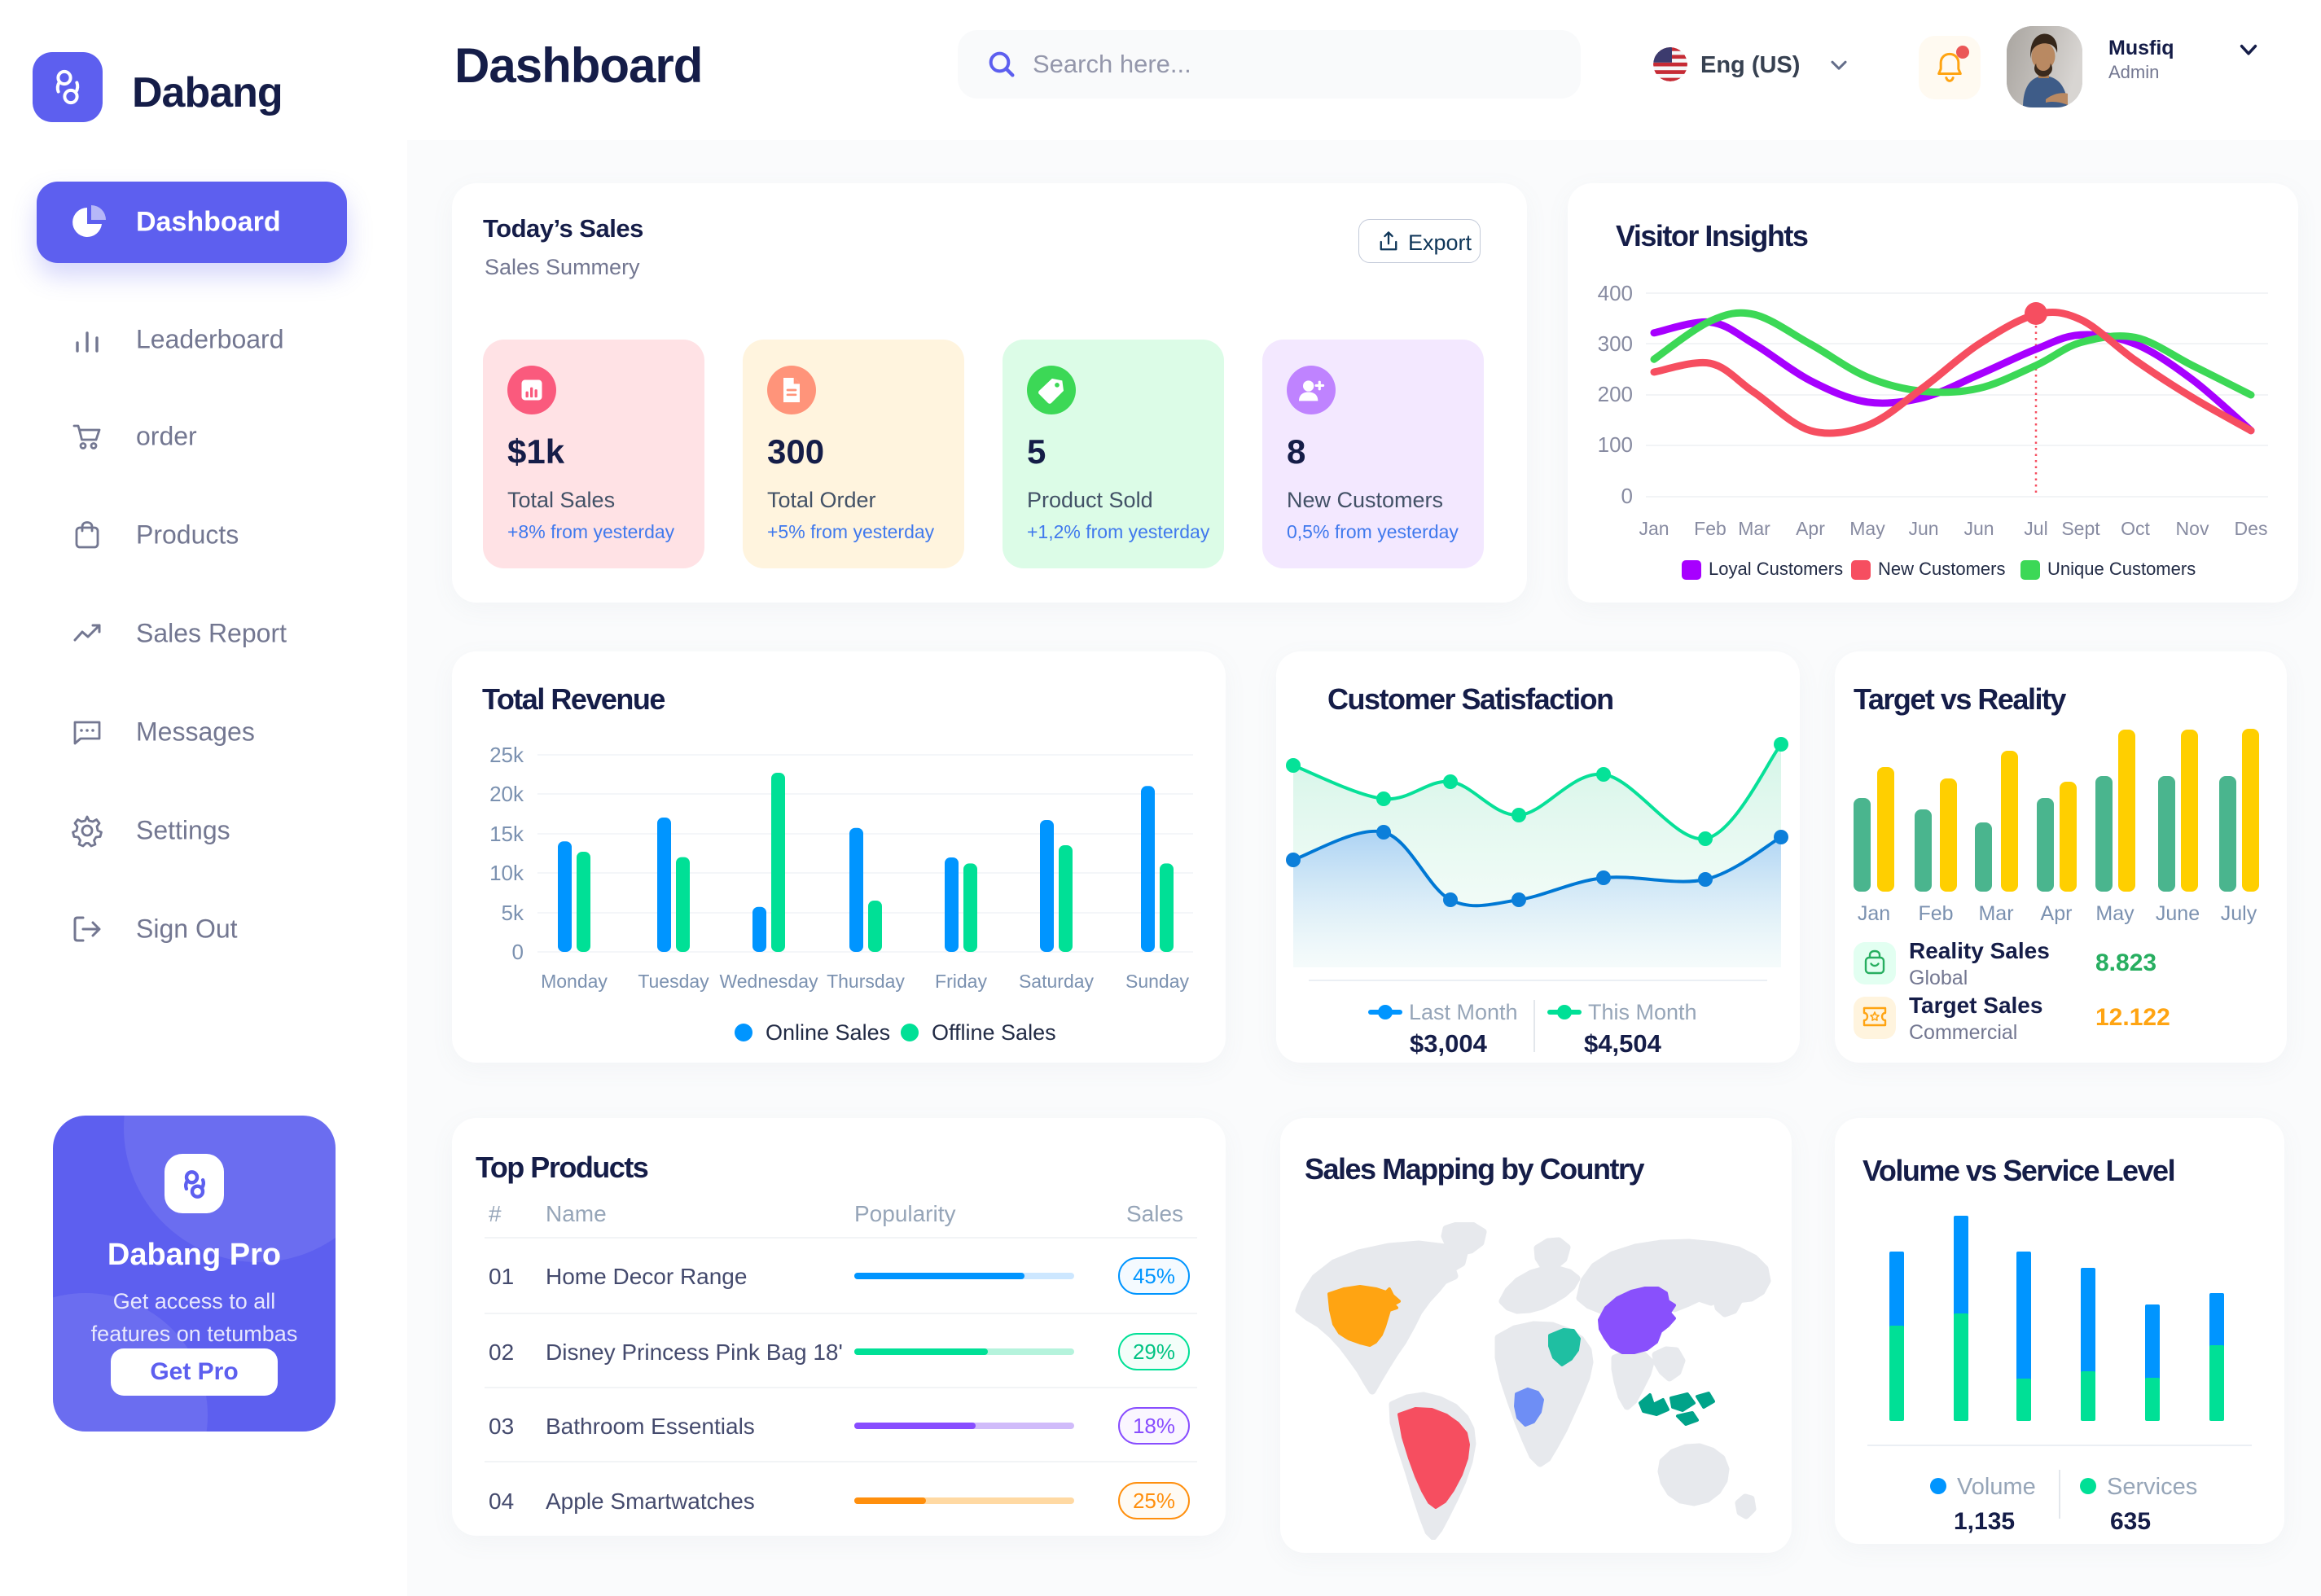 This screenshot has height=1596, width=2321. Describe the element at coordinates (1615, 343) in the screenshot. I see `svg-text: 300` at that location.